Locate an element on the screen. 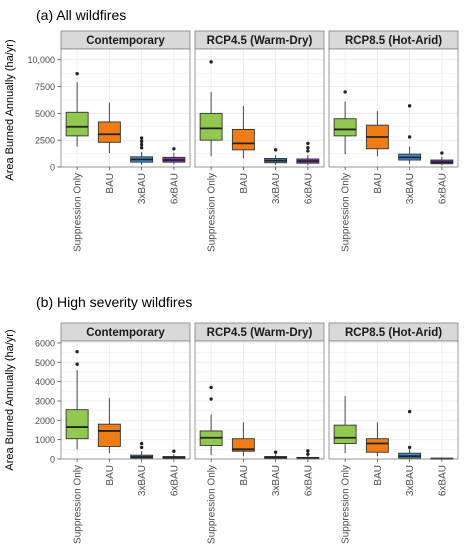 Image resolution: width=471 pixels, height=550 pixels. y-tick-label: 6000 is located at coordinates (45, 343).